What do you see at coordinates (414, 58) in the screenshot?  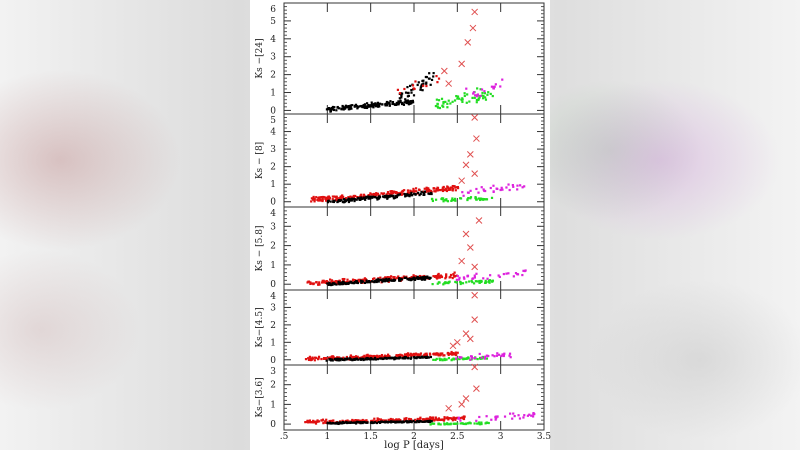 I see `panel-frame` at bounding box center [414, 58].